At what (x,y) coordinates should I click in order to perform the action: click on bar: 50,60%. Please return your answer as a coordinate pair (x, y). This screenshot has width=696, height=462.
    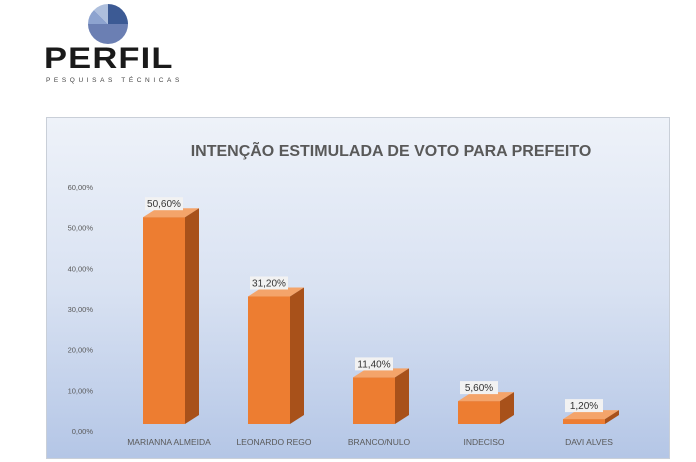
    Looking at the image, I should click on (171, 310).